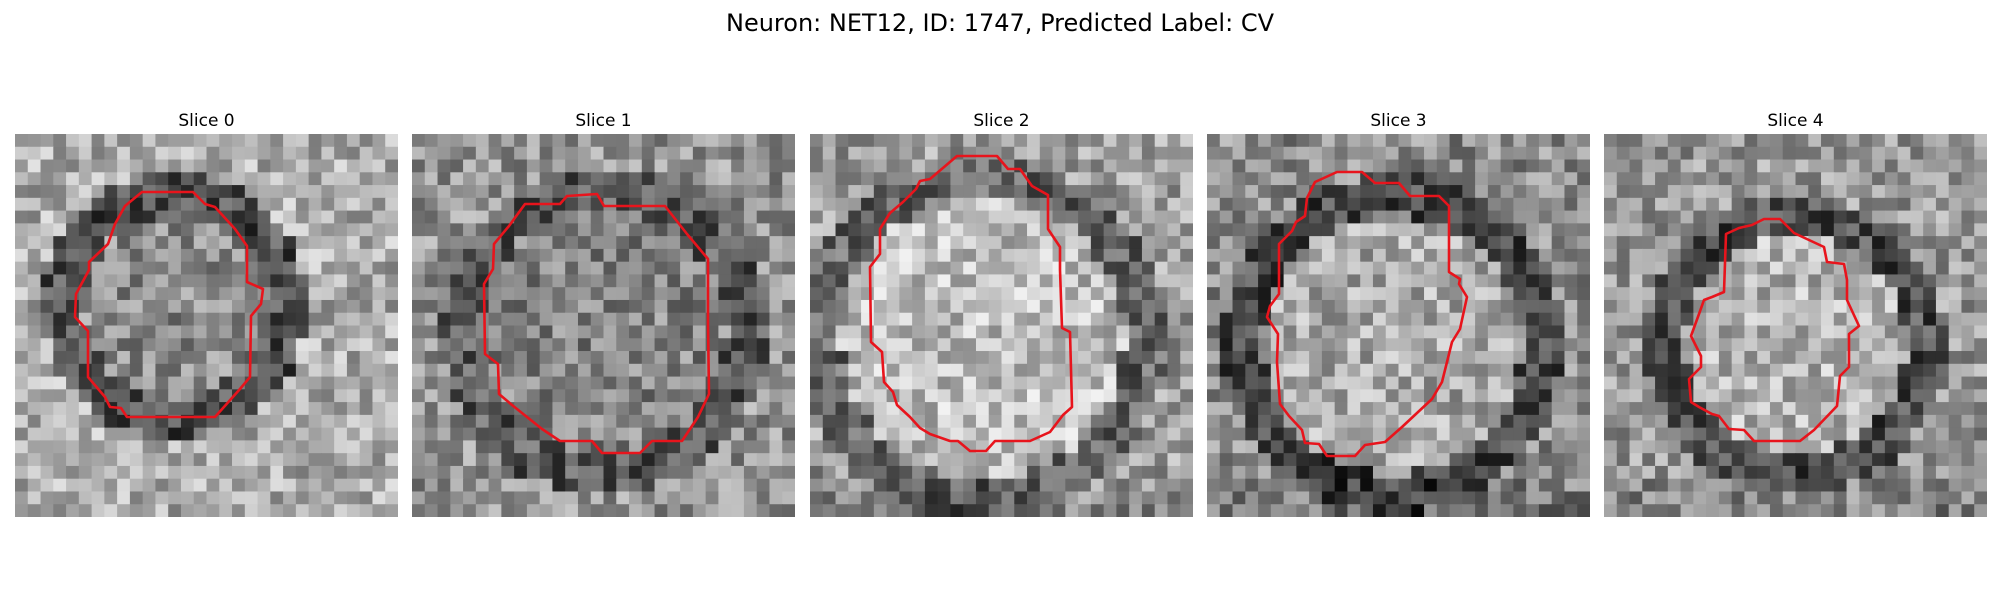  Describe the element at coordinates (1774, 330) in the screenshot. I see `cell-contour` at that location.